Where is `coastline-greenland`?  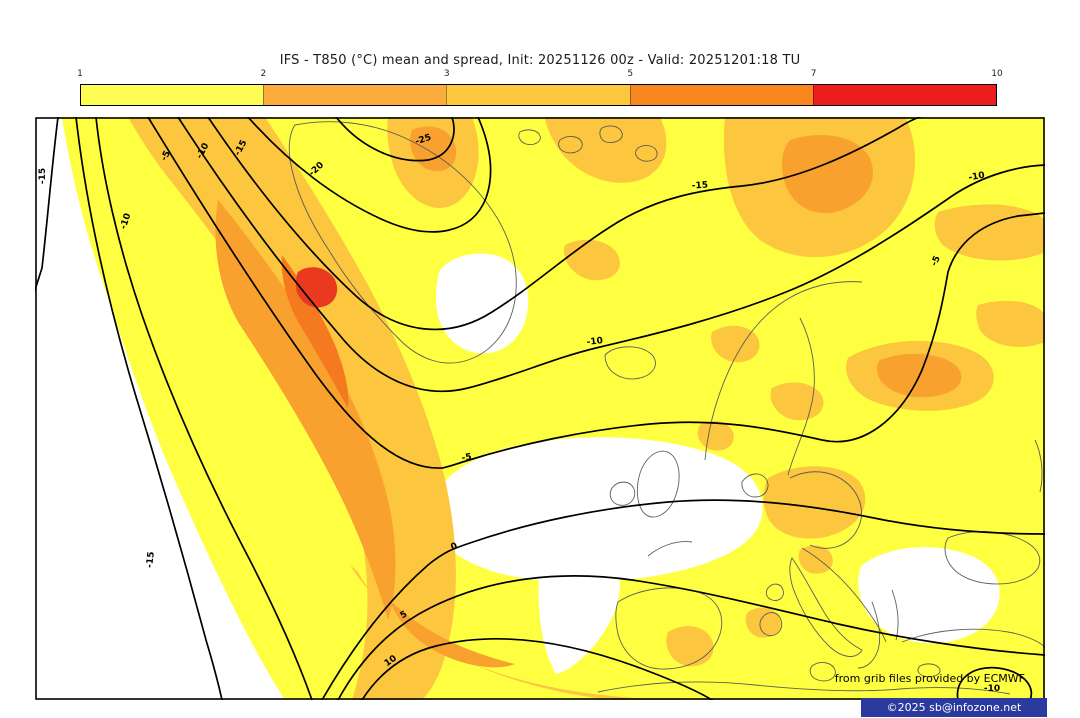
coastline-greenland is located at coordinates (402, 242).